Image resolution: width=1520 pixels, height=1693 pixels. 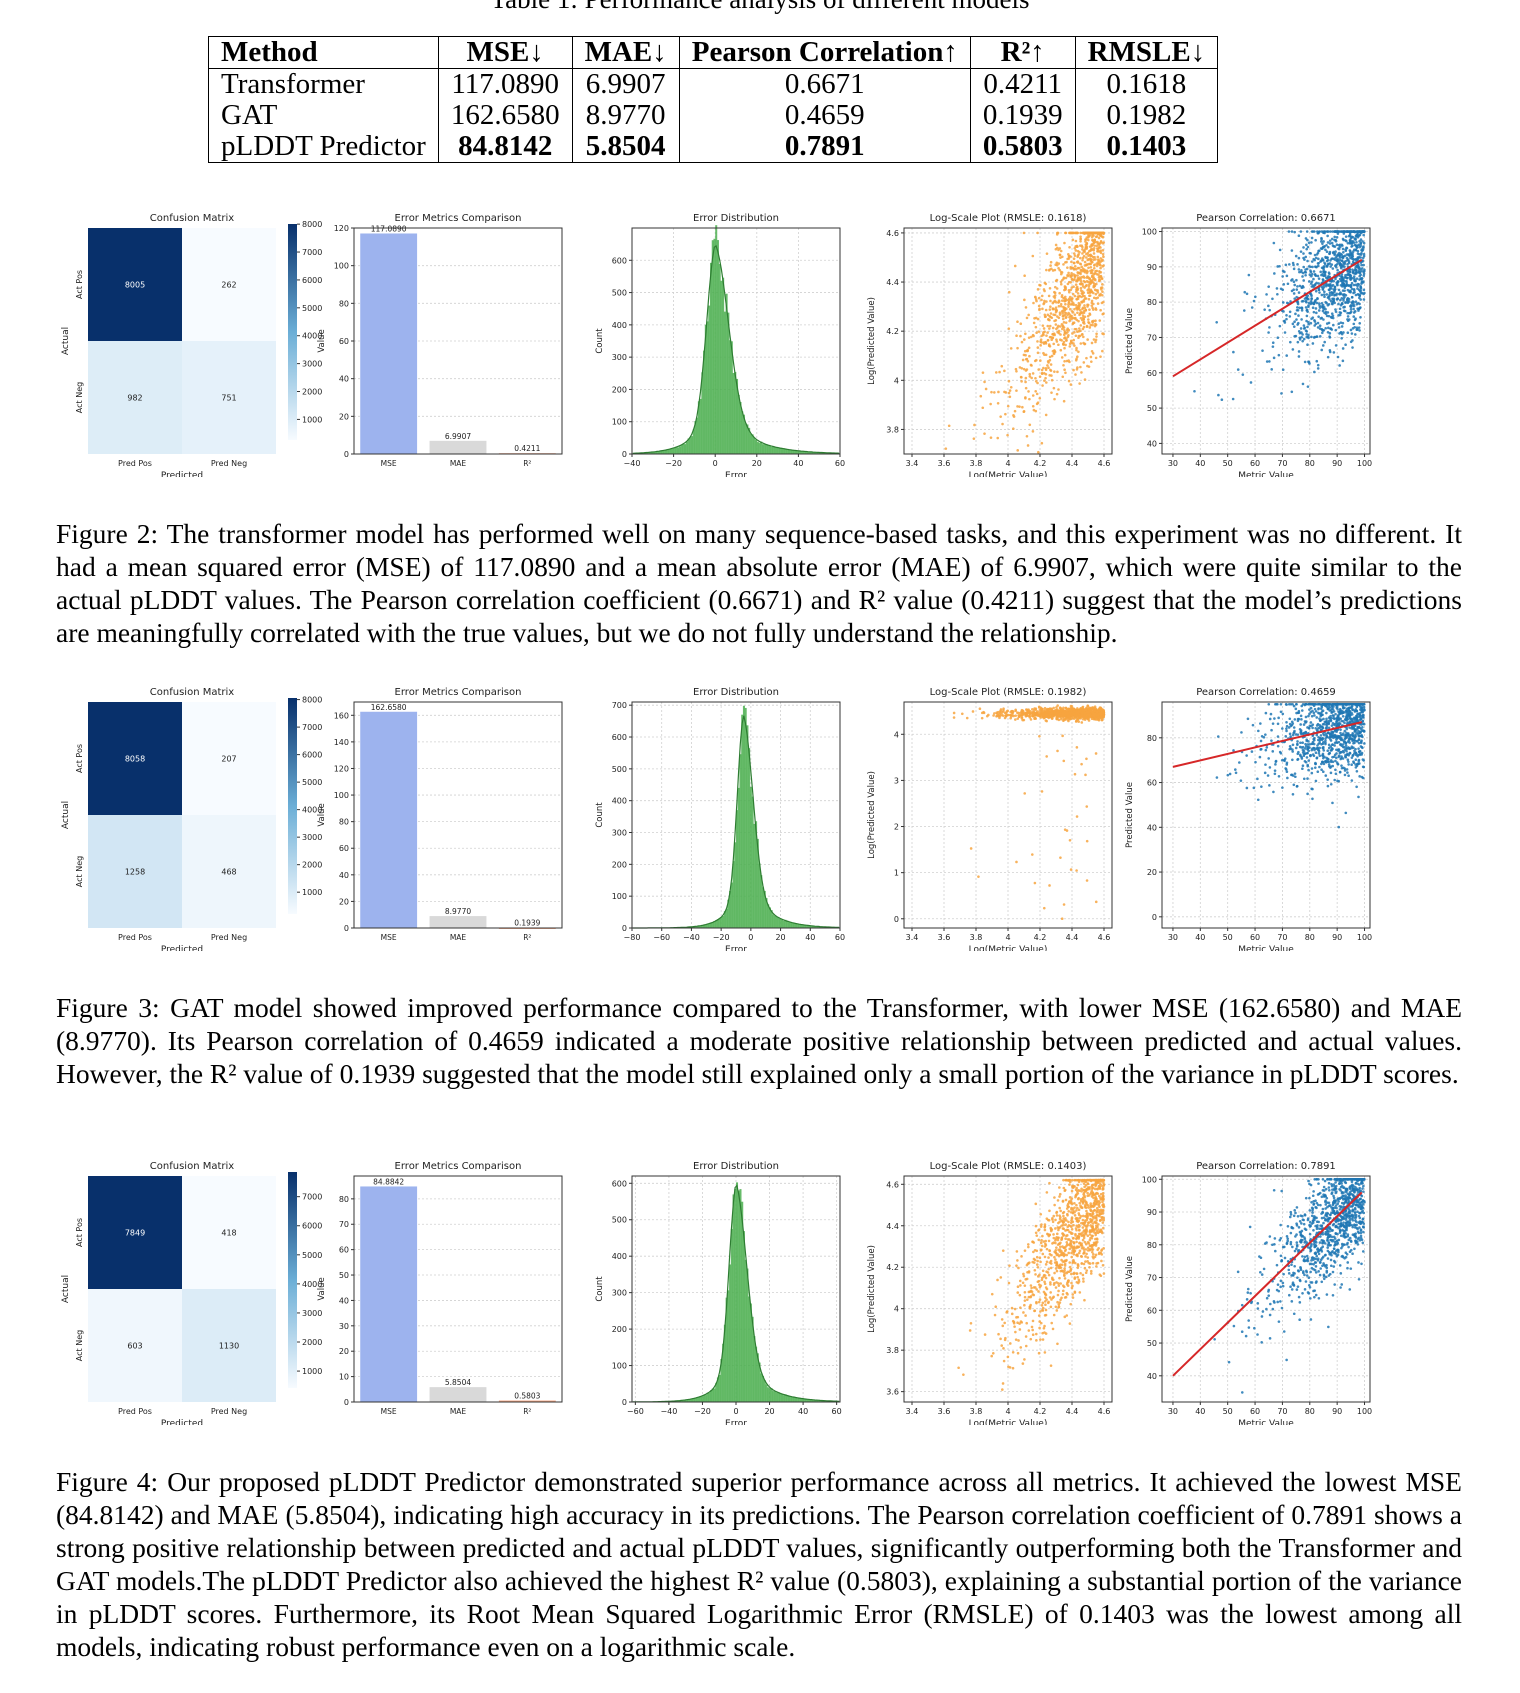 What do you see at coordinates (1152, 373) in the screenshot?
I see `y-tick-label: 60` at bounding box center [1152, 373].